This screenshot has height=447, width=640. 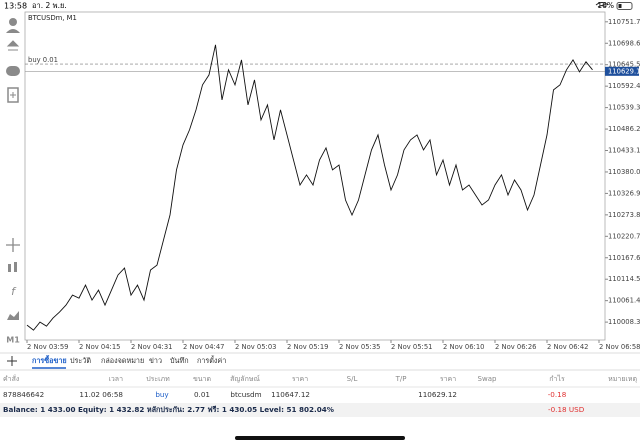 What do you see at coordinates (9, 268) in the screenshot?
I see `candles-icon` at bounding box center [9, 268].